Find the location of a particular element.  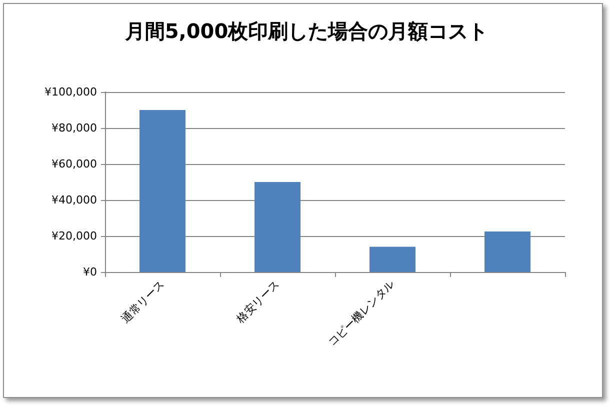

y-tick-label: ¥0 is located at coordinates (90, 272).